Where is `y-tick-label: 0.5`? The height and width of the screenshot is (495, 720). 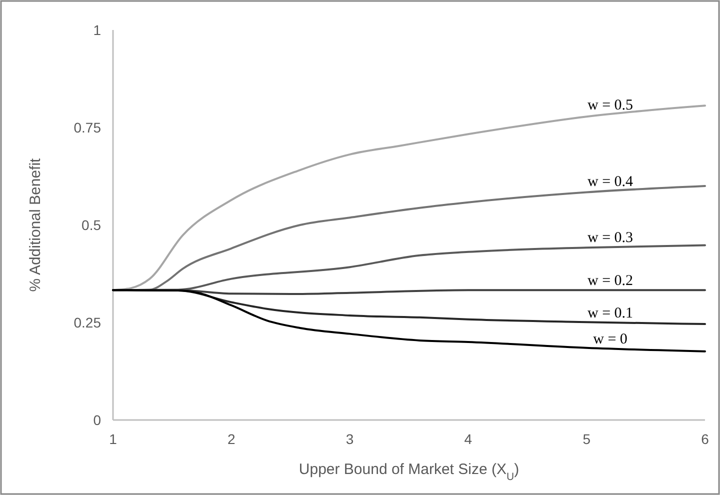
y-tick-label: 0.5 is located at coordinates (92, 224).